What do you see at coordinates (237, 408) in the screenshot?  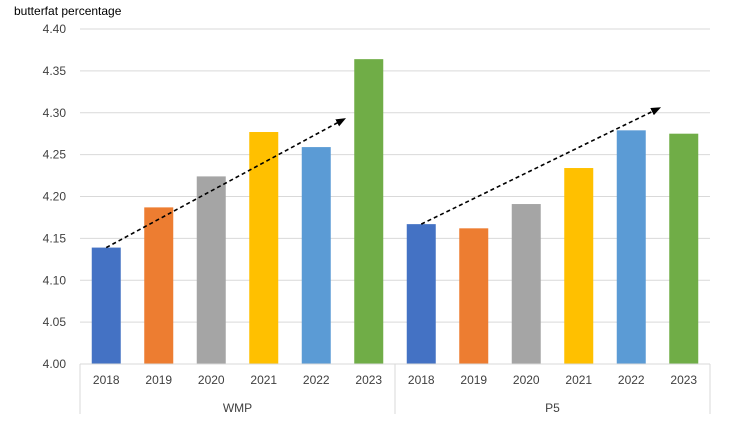 I see `group-label: WMP` at bounding box center [237, 408].